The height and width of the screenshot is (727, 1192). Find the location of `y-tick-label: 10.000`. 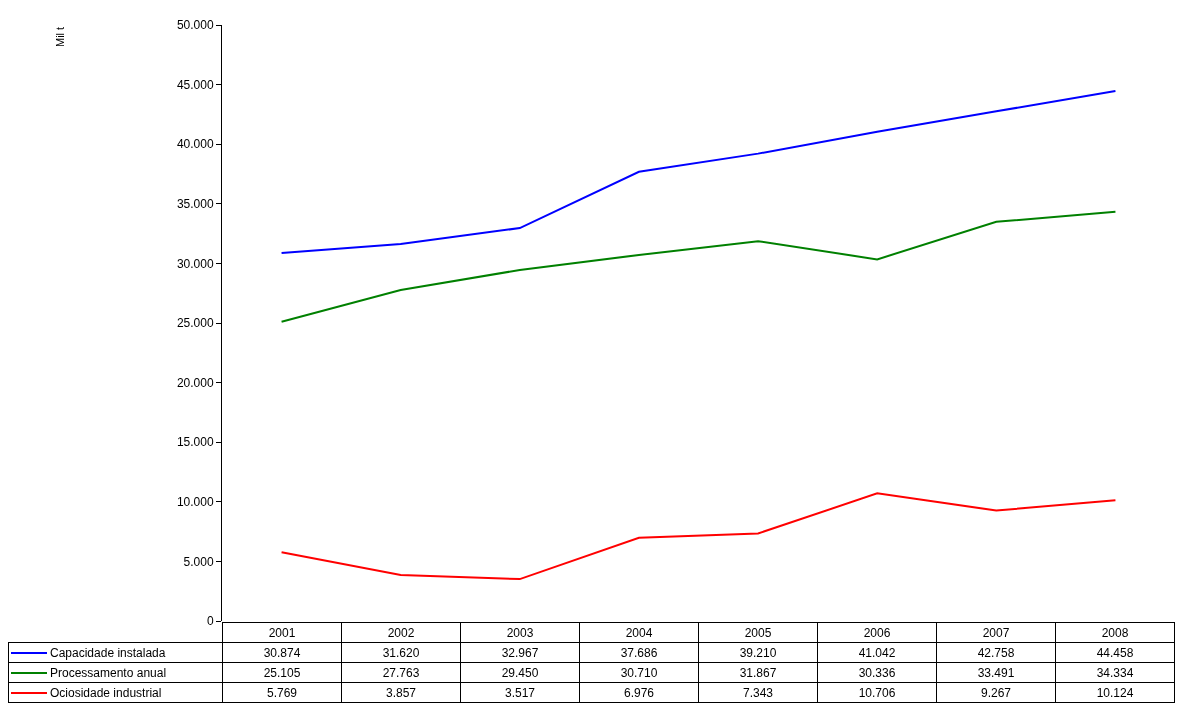

y-tick-label: 10.000 is located at coordinates (195, 502).